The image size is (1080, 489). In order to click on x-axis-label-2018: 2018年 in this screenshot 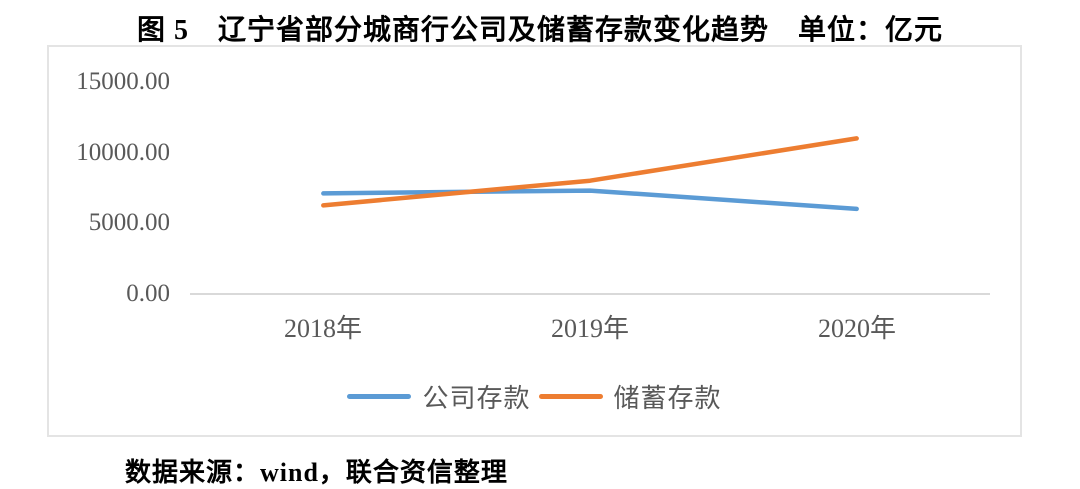, I will do `click(322, 328)`.